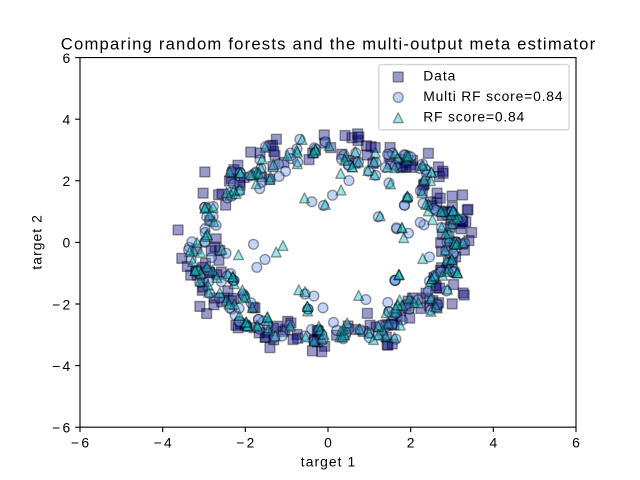 This screenshot has height=480, width=640. Describe the element at coordinates (493, 96) in the screenshot. I see `svg-text: Multi RF score=0.84` at that location.